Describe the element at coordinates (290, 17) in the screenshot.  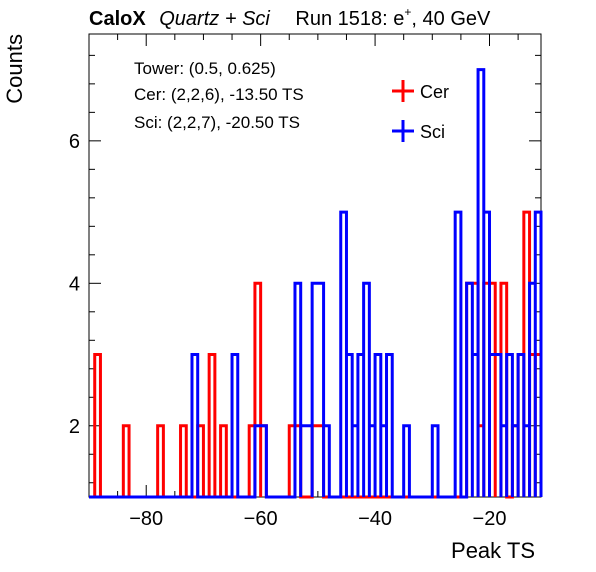
I see `chart-header: CaloX Quartz + Sci Run 1518: e+, 40 GeV` at that location.